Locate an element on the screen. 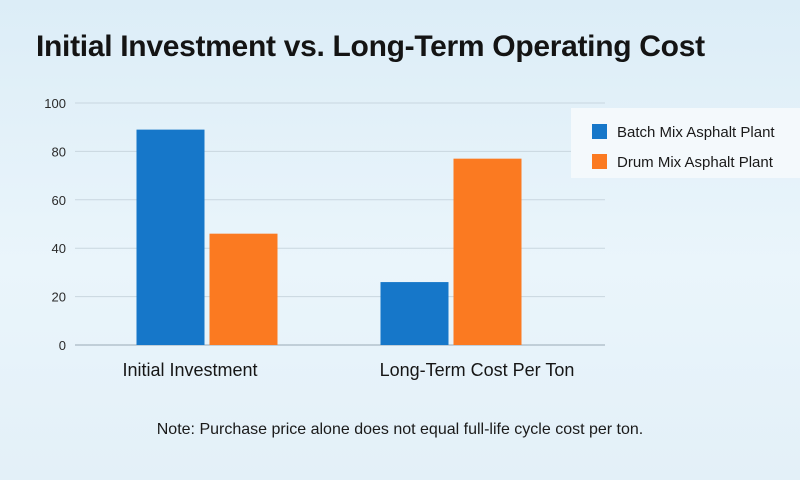  legend-box is located at coordinates (685, 143).